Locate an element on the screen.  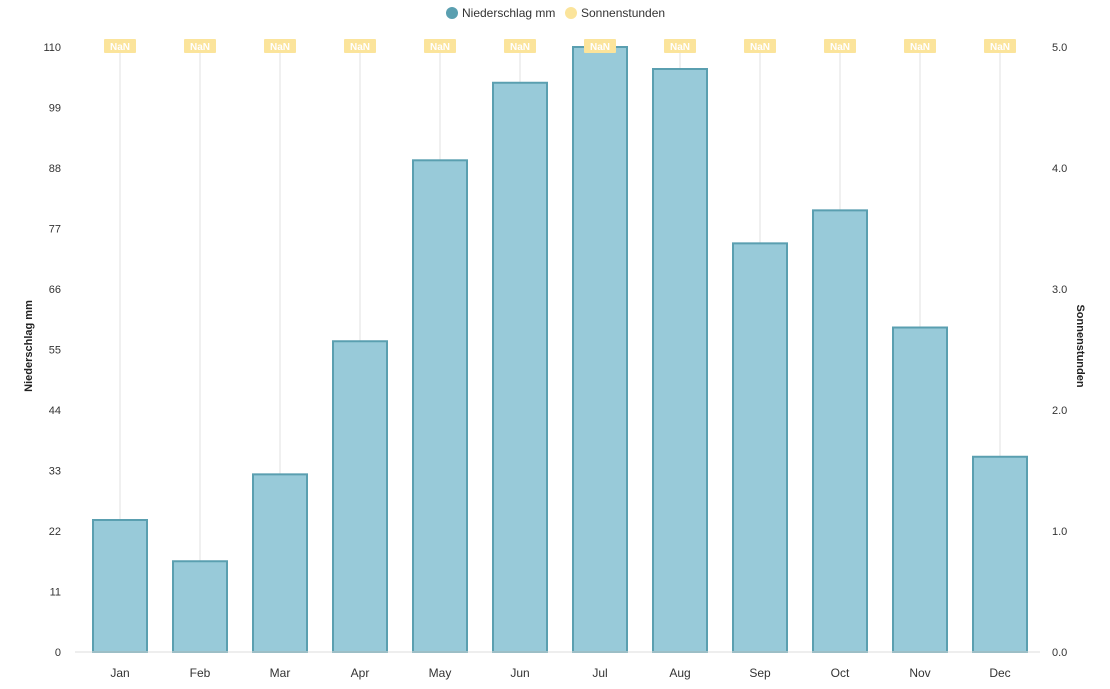
x-tick-label-jul: Jul is located at coordinates (599, 673).